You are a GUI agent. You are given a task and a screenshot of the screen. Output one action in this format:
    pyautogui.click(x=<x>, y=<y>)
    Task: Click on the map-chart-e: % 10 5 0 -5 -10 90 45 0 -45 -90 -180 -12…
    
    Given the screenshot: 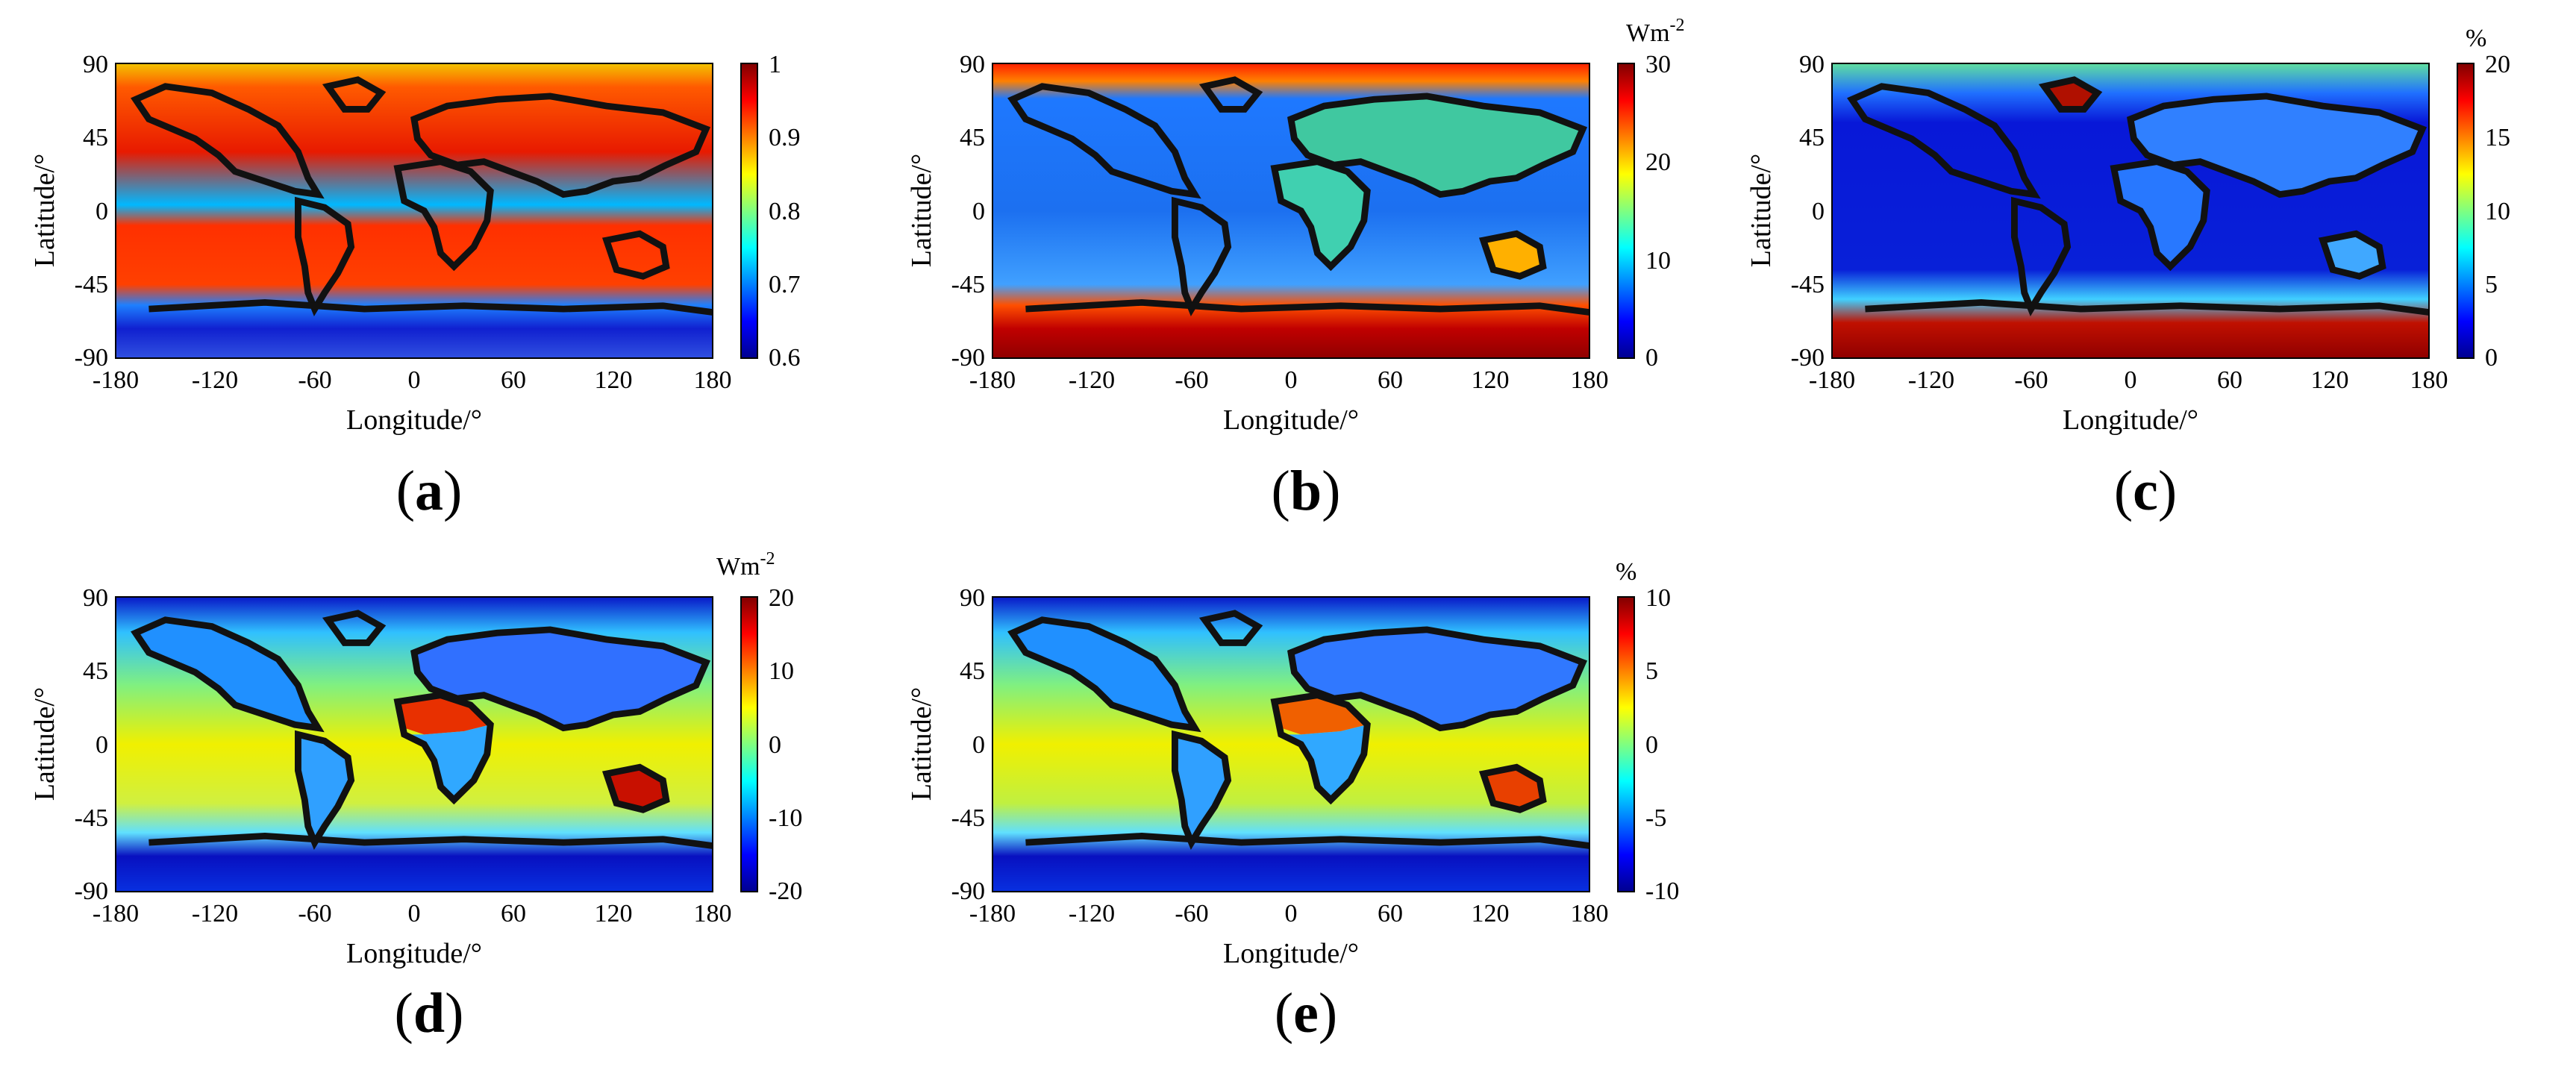 What is the action you would take?
    pyautogui.click(x=1292, y=763)
    